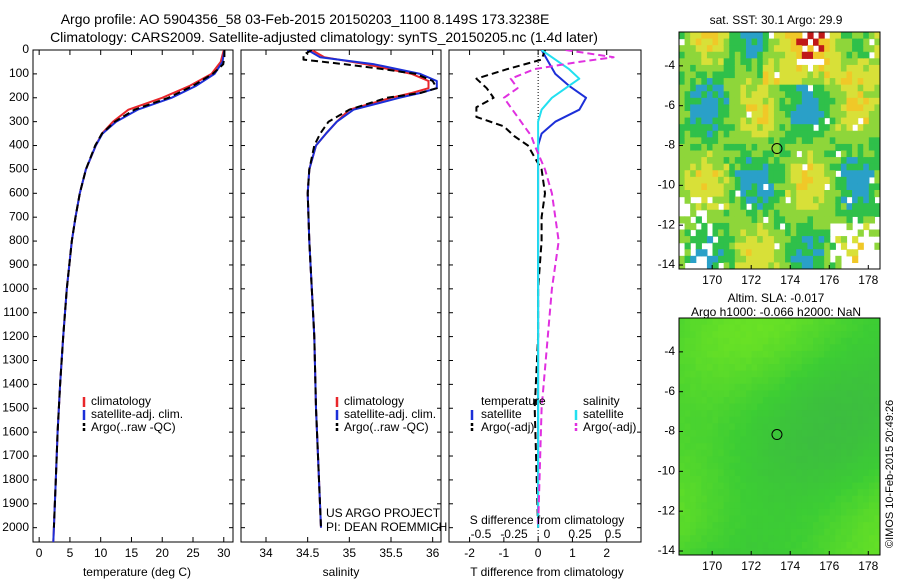 This screenshot has width=900, height=580. I want to click on y-tick-label: 700, so click(19, 216).